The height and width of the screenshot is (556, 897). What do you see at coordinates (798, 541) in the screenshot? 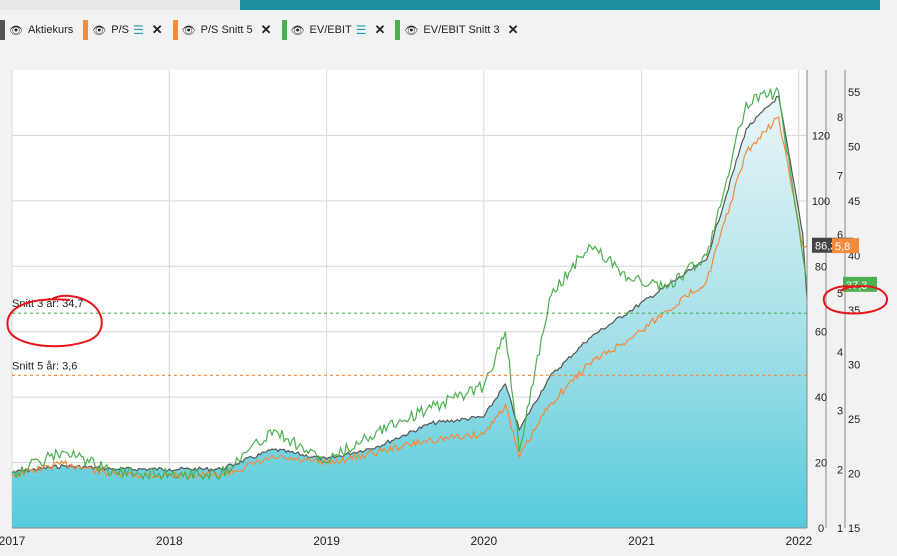
I see `x-tick-label: 2022` at bounding box center [798, 541].